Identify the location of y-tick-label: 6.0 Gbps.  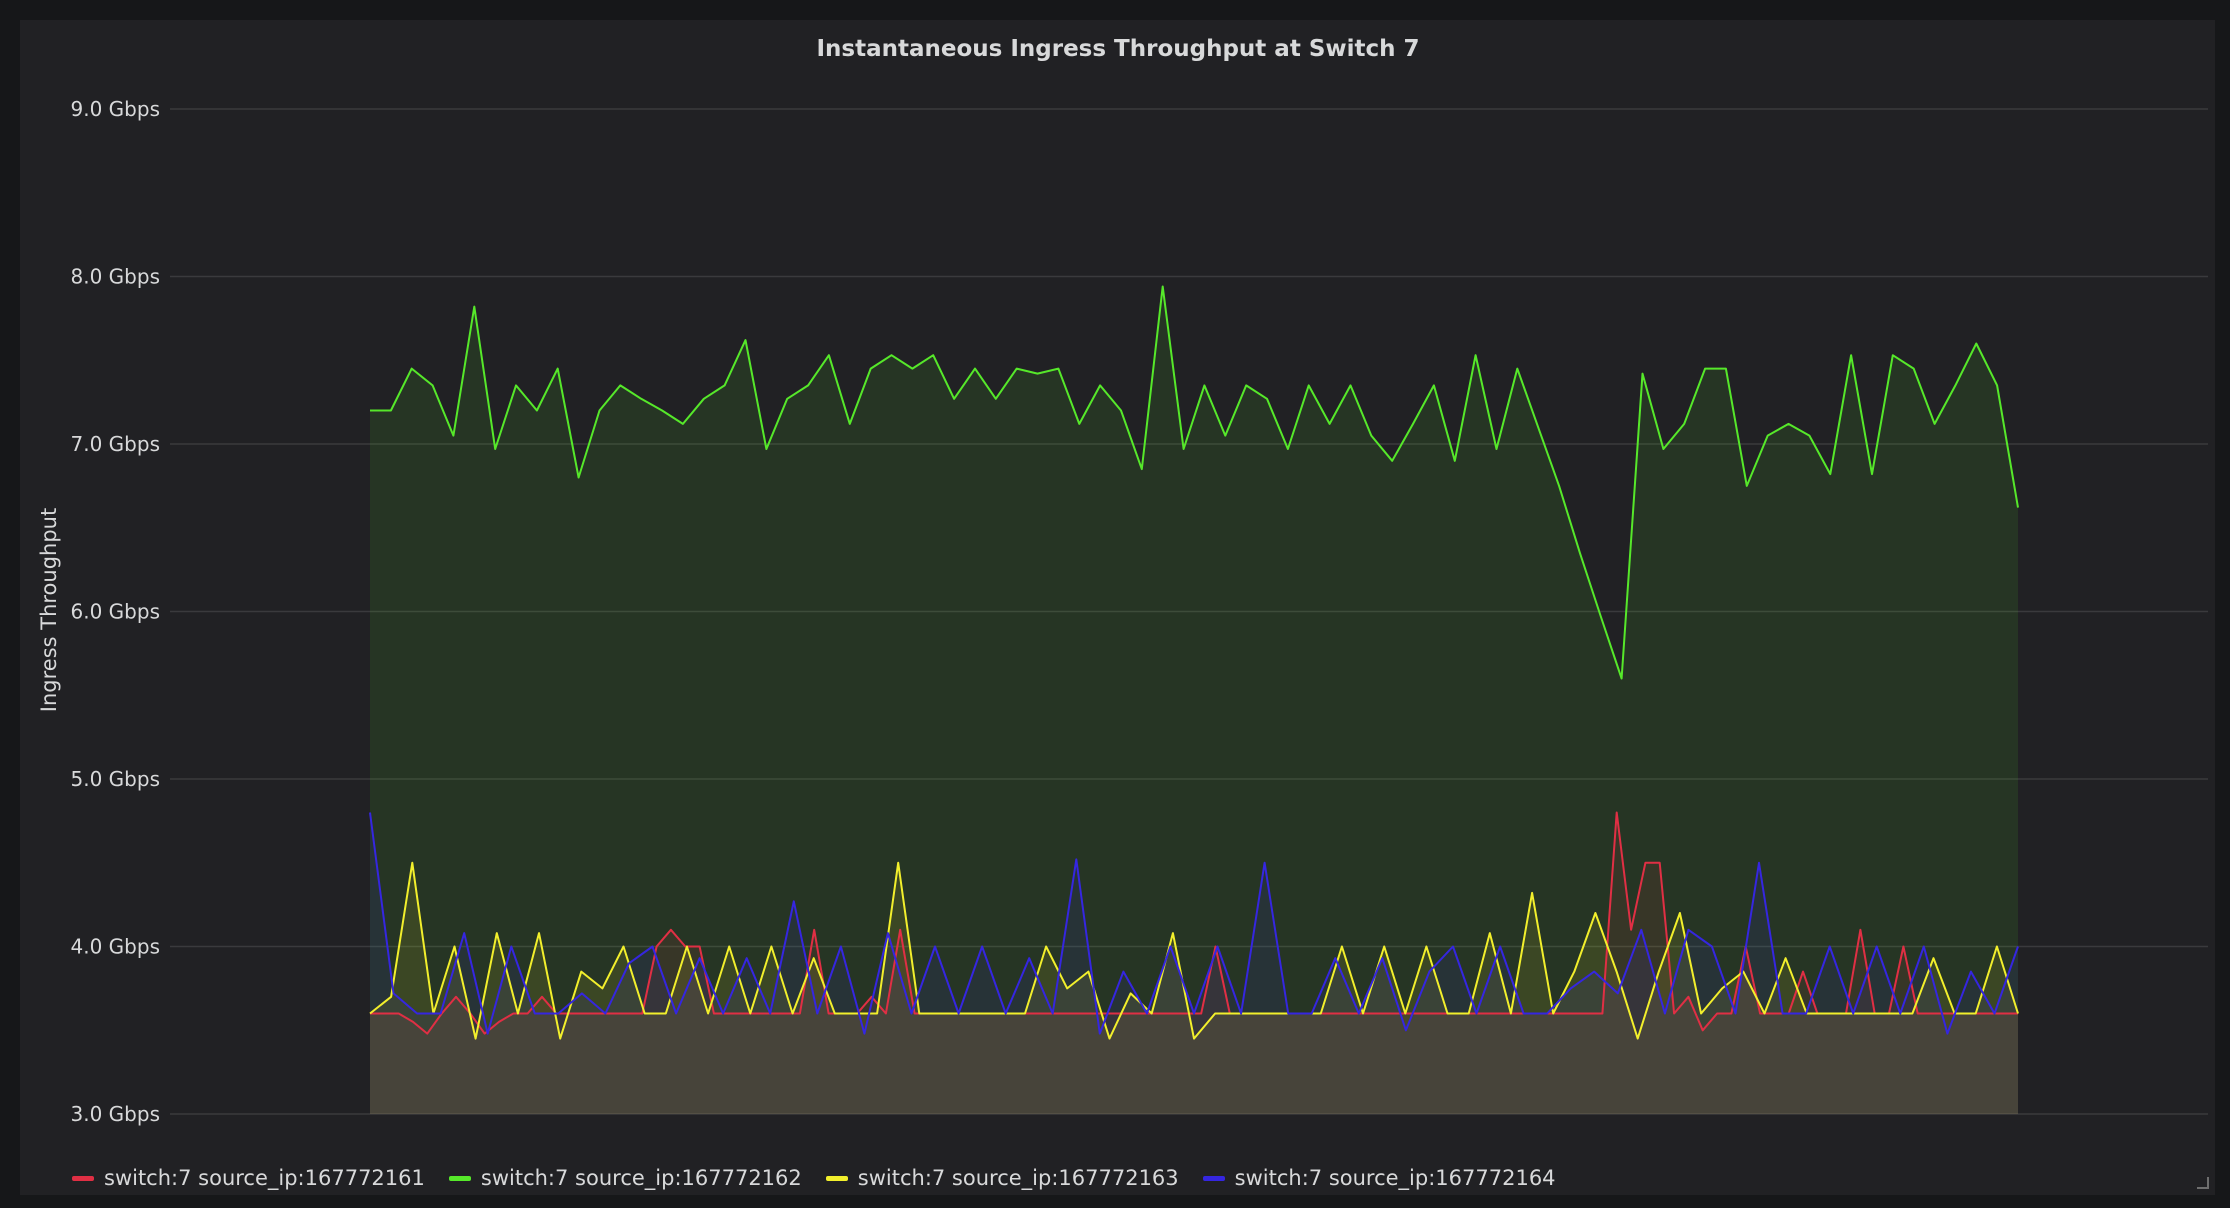
(115, 612).